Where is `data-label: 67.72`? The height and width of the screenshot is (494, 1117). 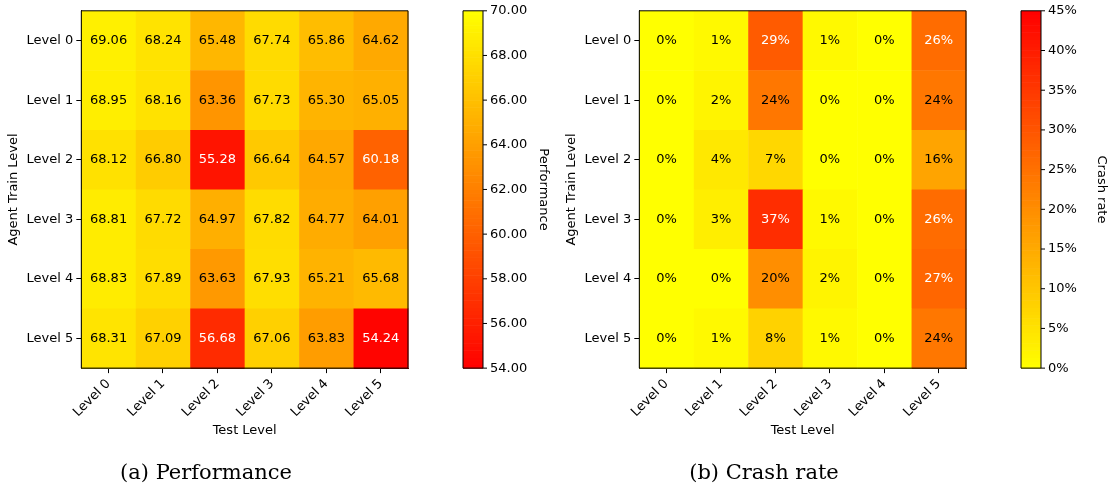
data-label: 67.72 is located at coordinates (163, 218).